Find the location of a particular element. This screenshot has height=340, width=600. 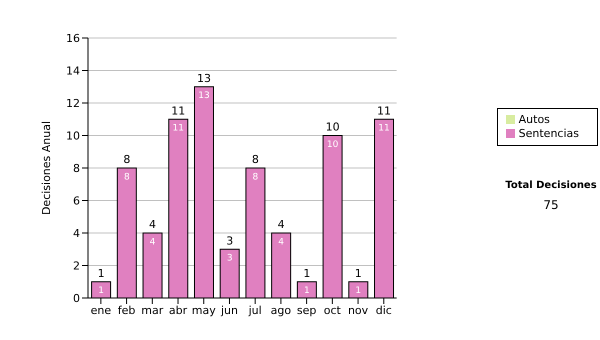

y-tick-label: 8 is located at coordinates (76, 168).